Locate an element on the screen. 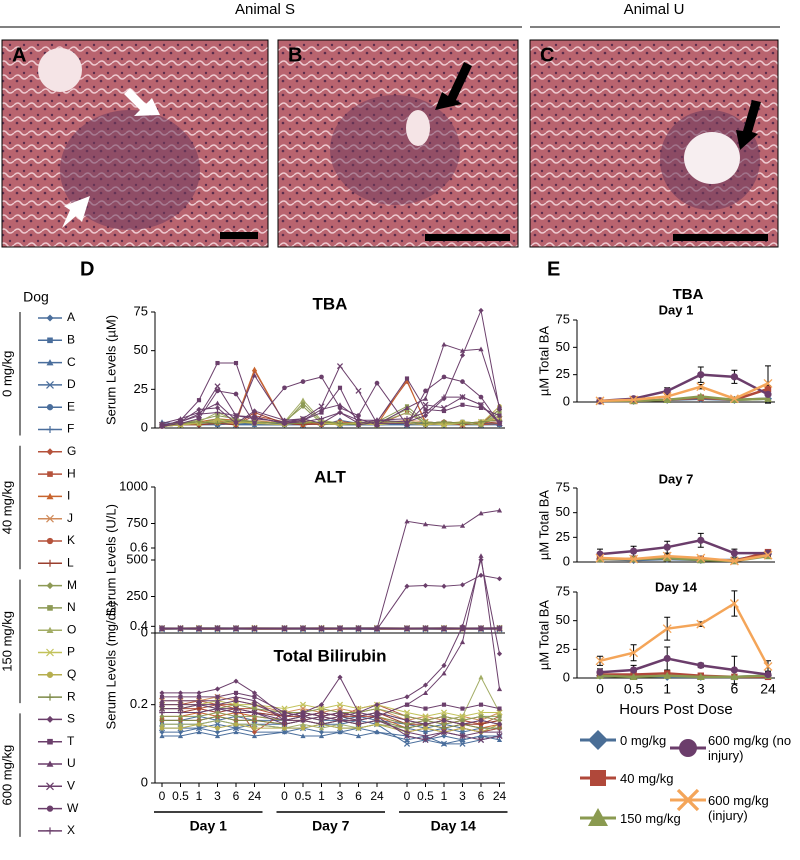  legend-label: T is located at coordinates (71, 741).